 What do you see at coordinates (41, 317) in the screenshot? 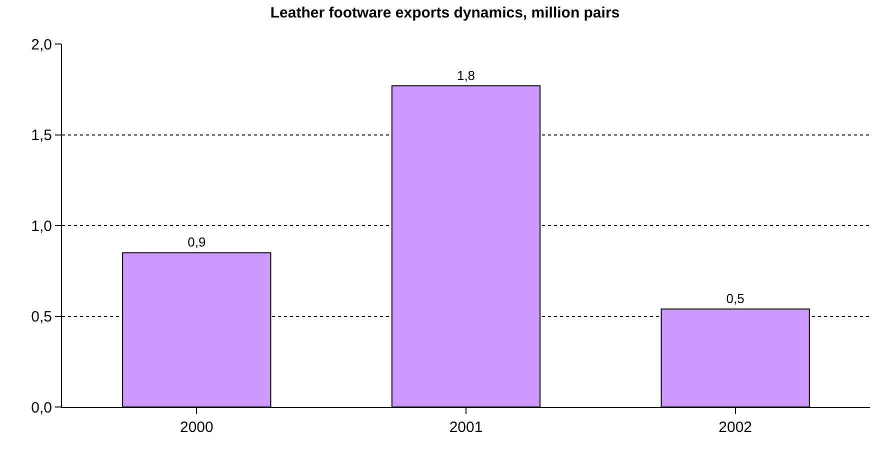
I see `y-tick-label: 0,5` at bounding box center [41, 317].